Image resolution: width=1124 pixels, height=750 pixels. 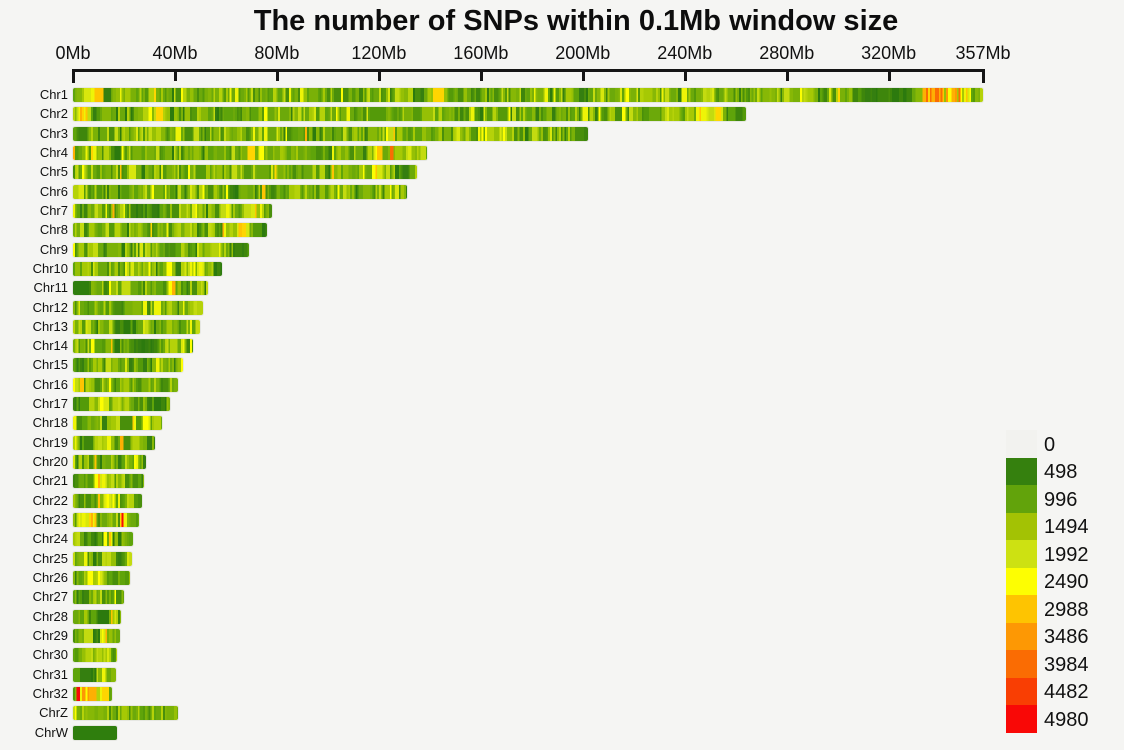 What do you see at coordinates (529, 70) in the screenshot?
I see `axis-ruler-line` at bounding box center [529, 70].